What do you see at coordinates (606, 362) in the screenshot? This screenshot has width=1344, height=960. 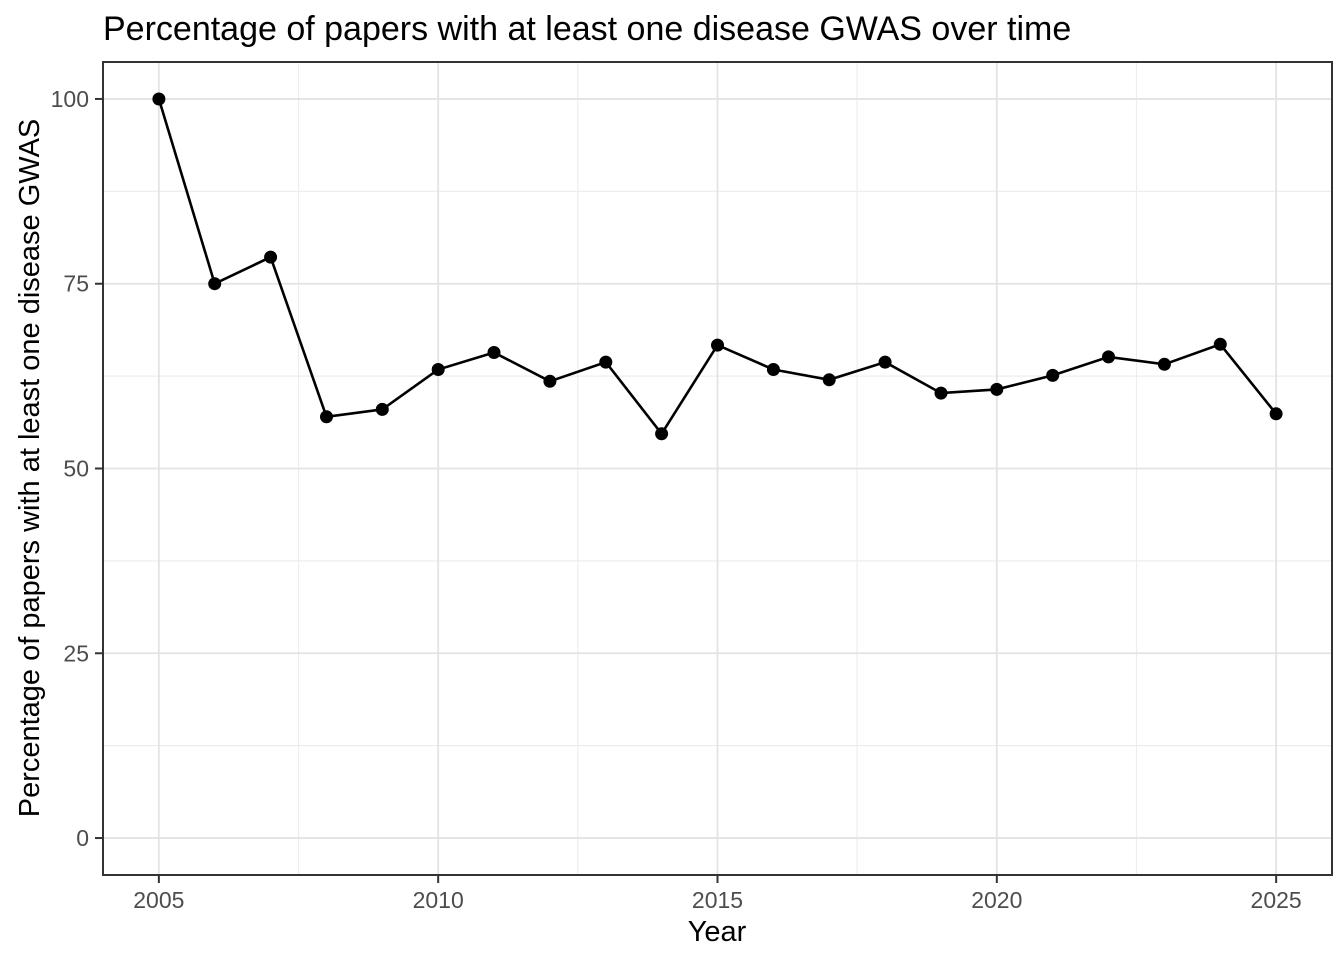 I see `data-point-2013` at bounding box center [606, 362].